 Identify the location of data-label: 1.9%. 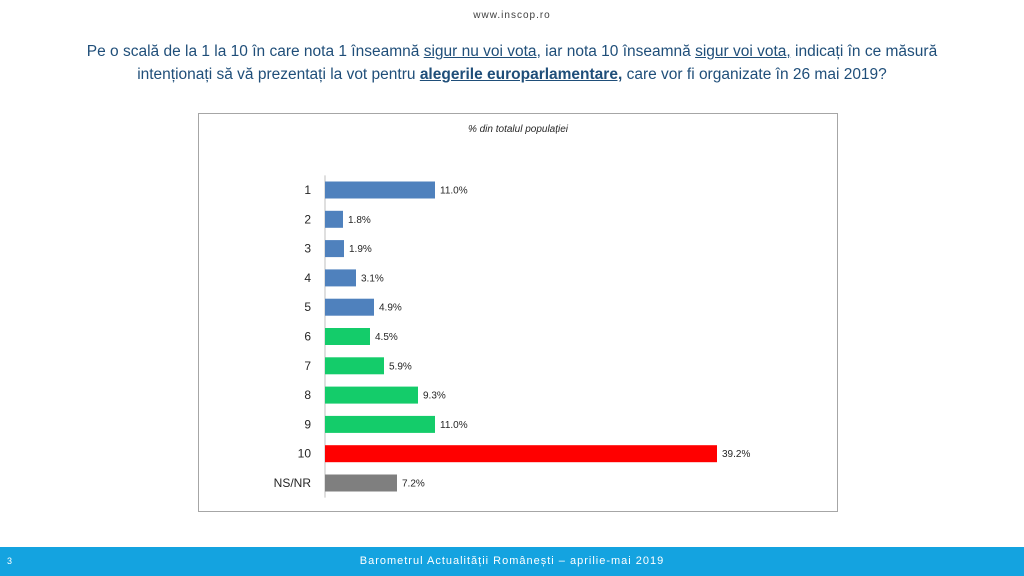
(360, 249).